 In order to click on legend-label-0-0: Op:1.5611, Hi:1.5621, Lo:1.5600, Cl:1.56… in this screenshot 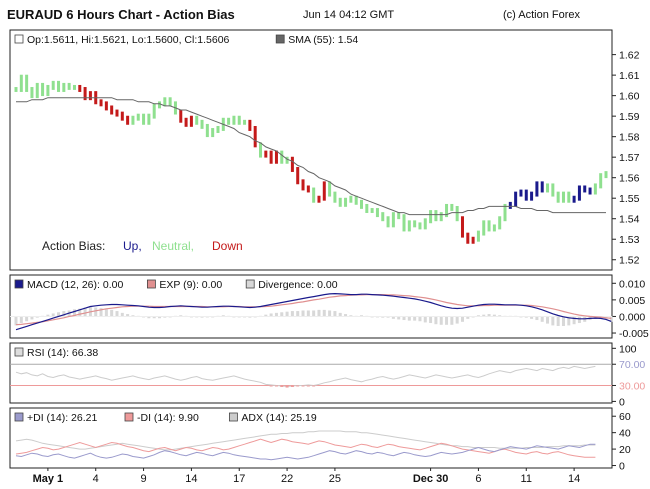, I will do `click(128, 40)`.